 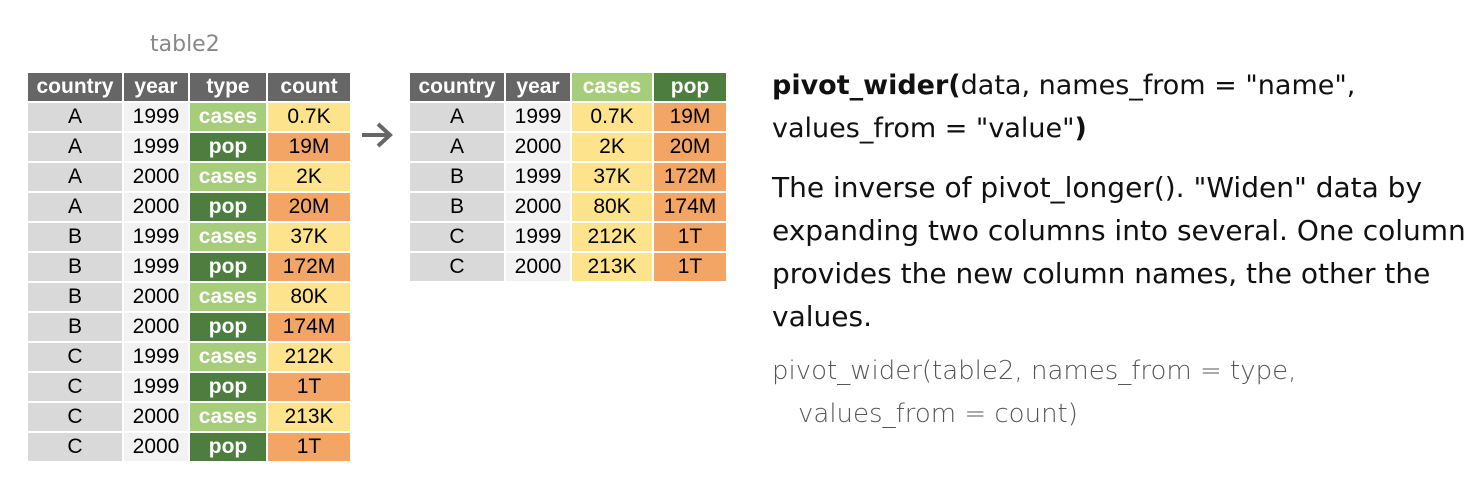 What do you see at coordinates (309, 357) in the screenshot?
I see `count-cell: 212K` at bounding box center [309, 357].